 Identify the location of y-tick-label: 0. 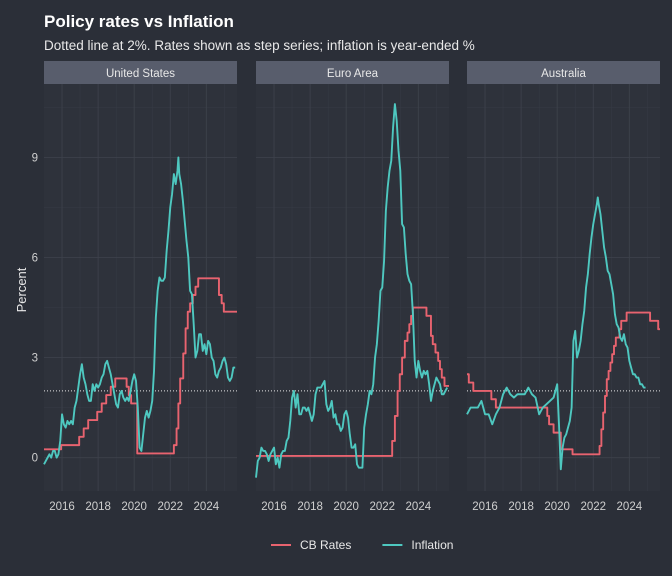
(35, 459).